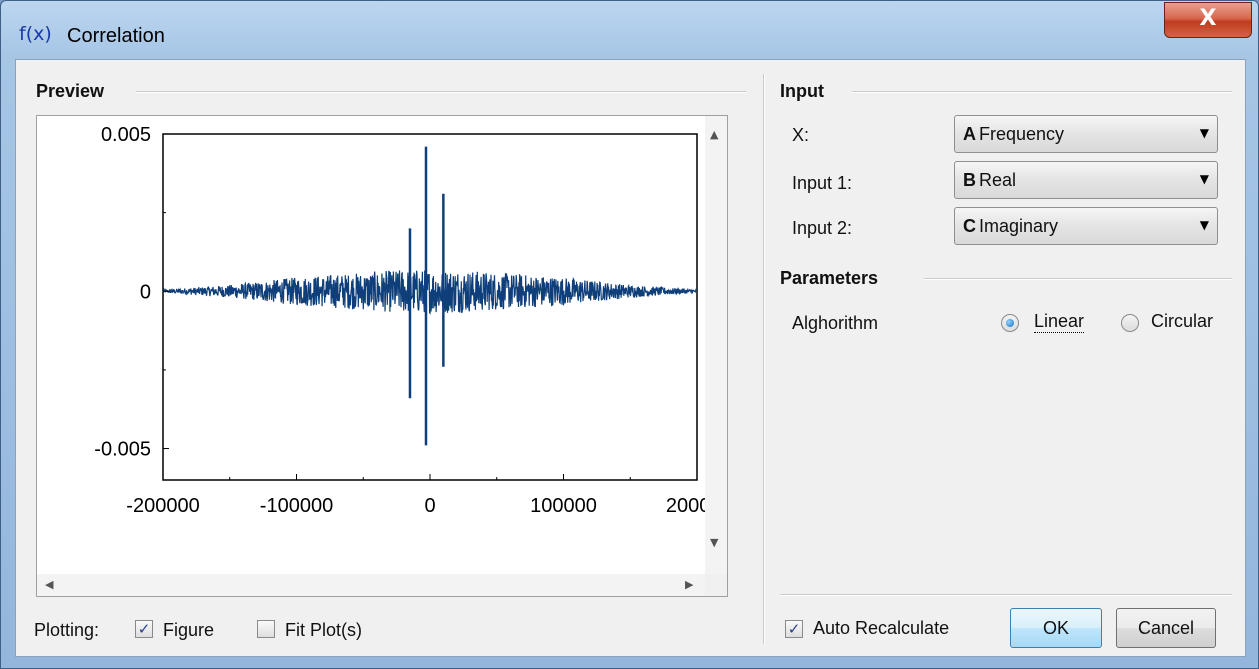 The width and height of the screenshot is (1259, 669). What do you see at coordinates (969, 134) in the screenshot?
I see `x-column-letter: A` at bounding box center [969, 134].